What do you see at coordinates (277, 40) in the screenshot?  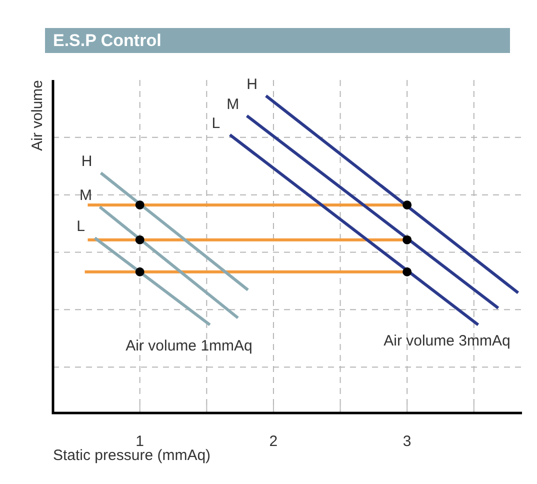 I see `chart-title: E.S.P Control` at bounding box center [277, 40].